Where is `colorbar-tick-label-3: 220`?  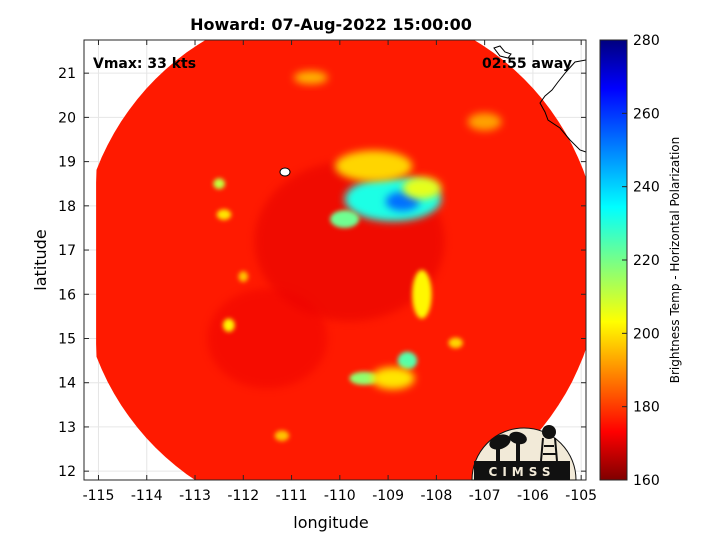 colorbar-tick-label-3: 220 is located at coordinates (646, 261).